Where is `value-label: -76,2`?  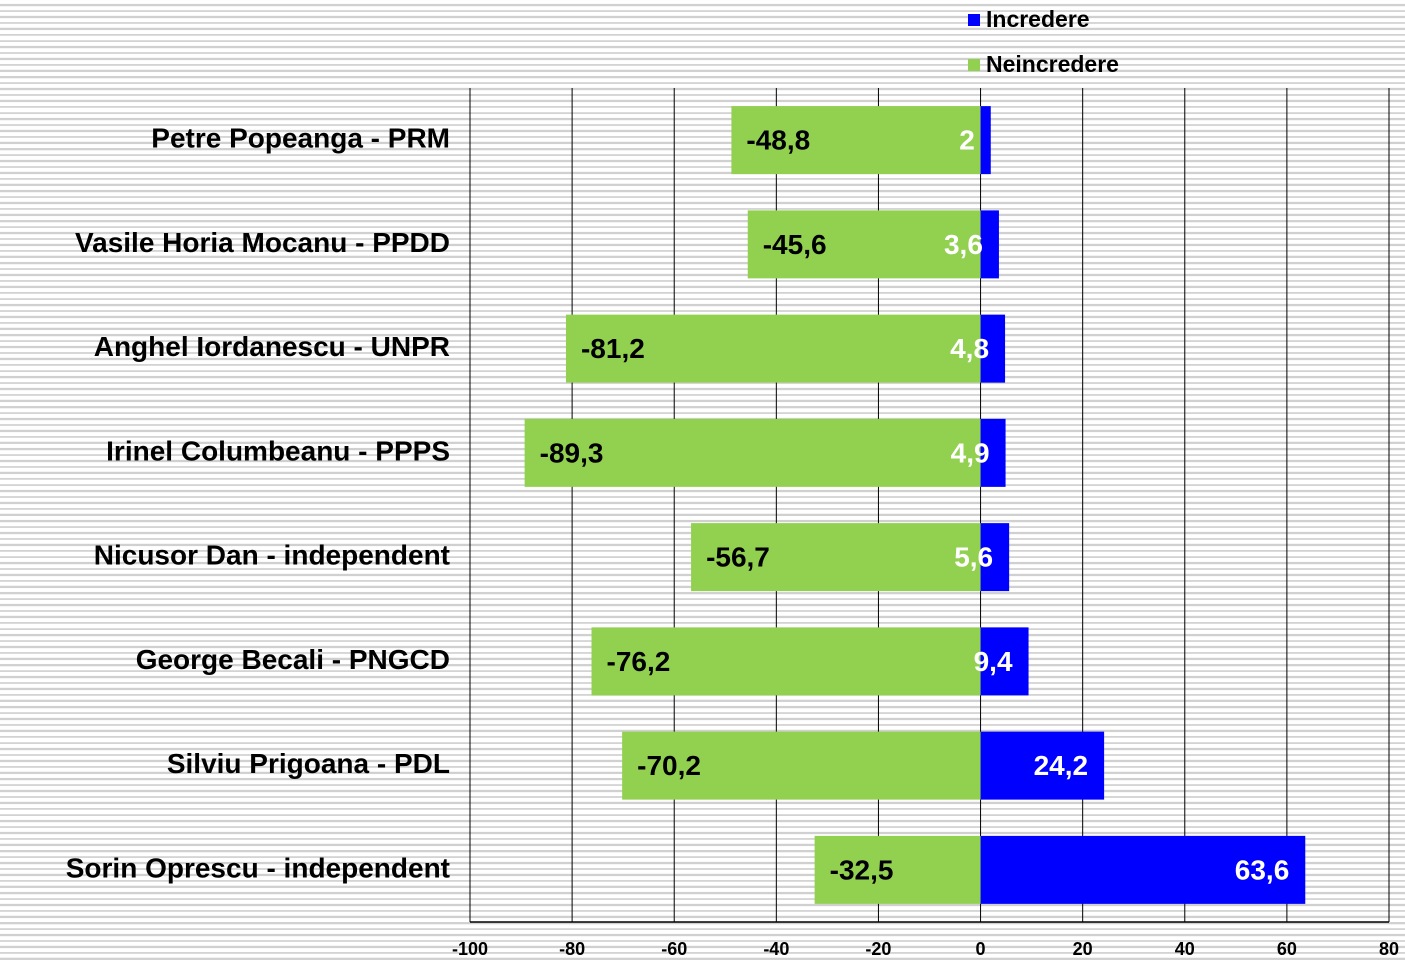
value-label: -76,2 is located at coordinates (639, 661).